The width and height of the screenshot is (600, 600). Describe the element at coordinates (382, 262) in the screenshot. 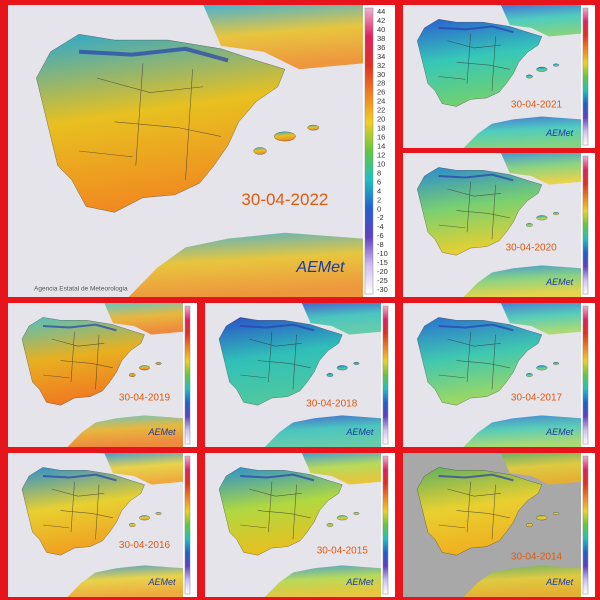

I see `legend-label: -15` at that location.